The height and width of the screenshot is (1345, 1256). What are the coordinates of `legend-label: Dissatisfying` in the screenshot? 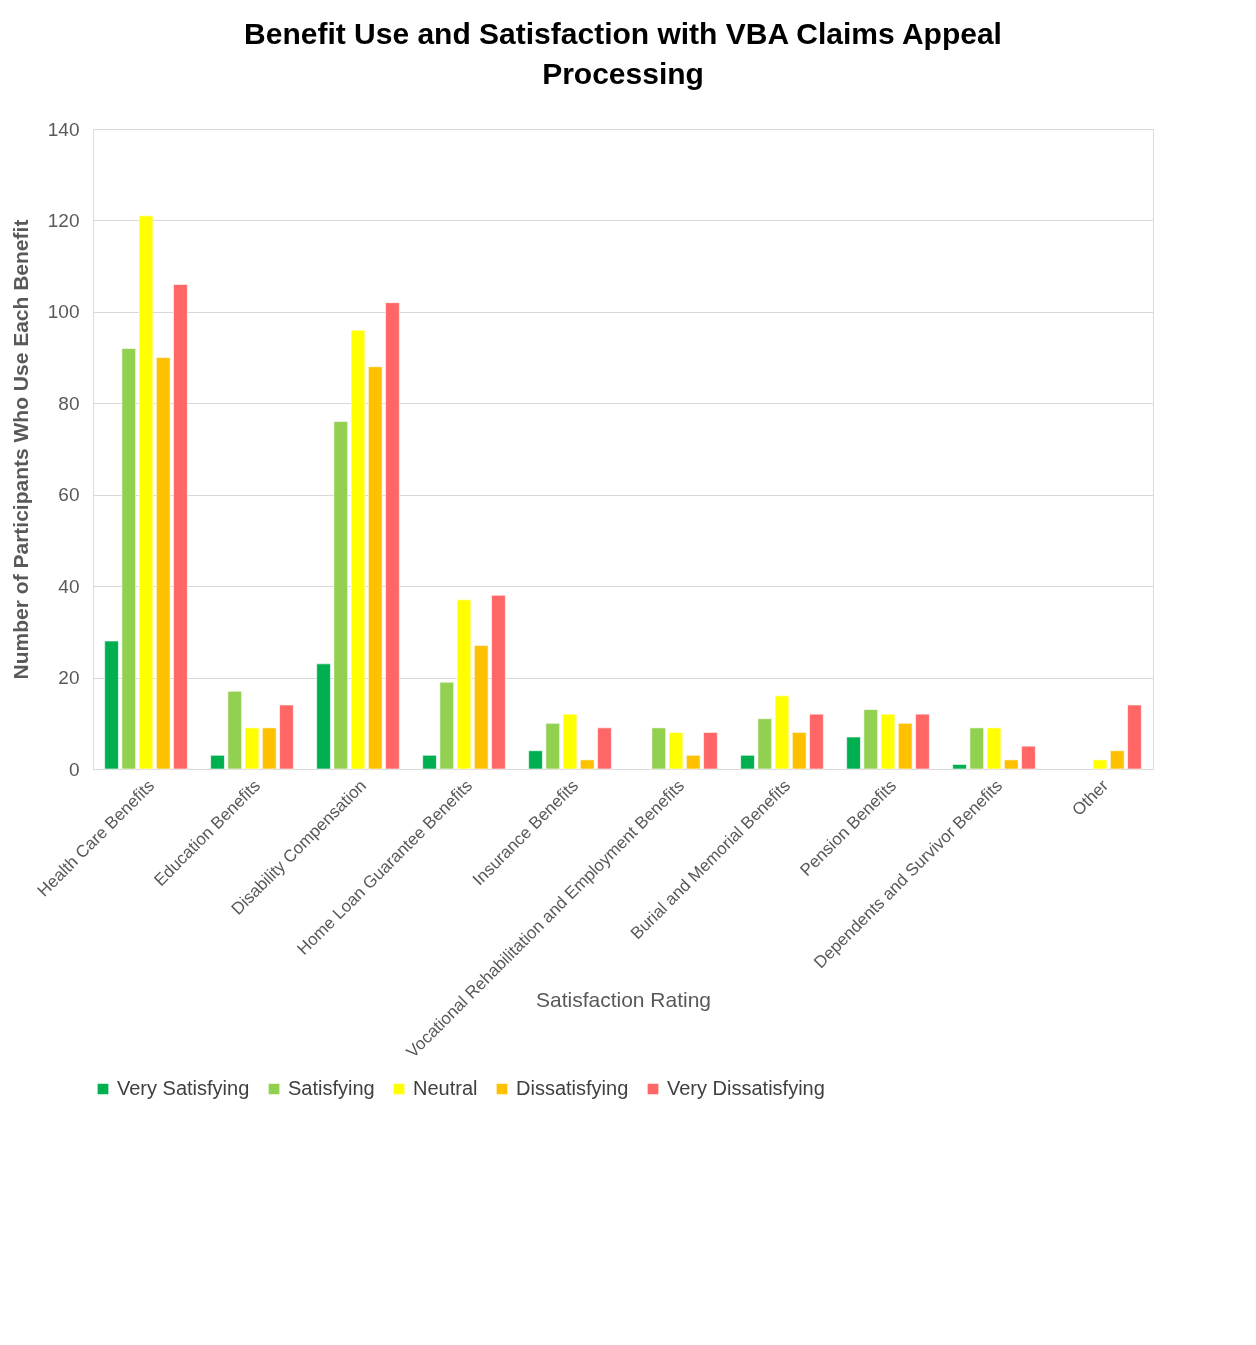 It's located at (572, 1088).